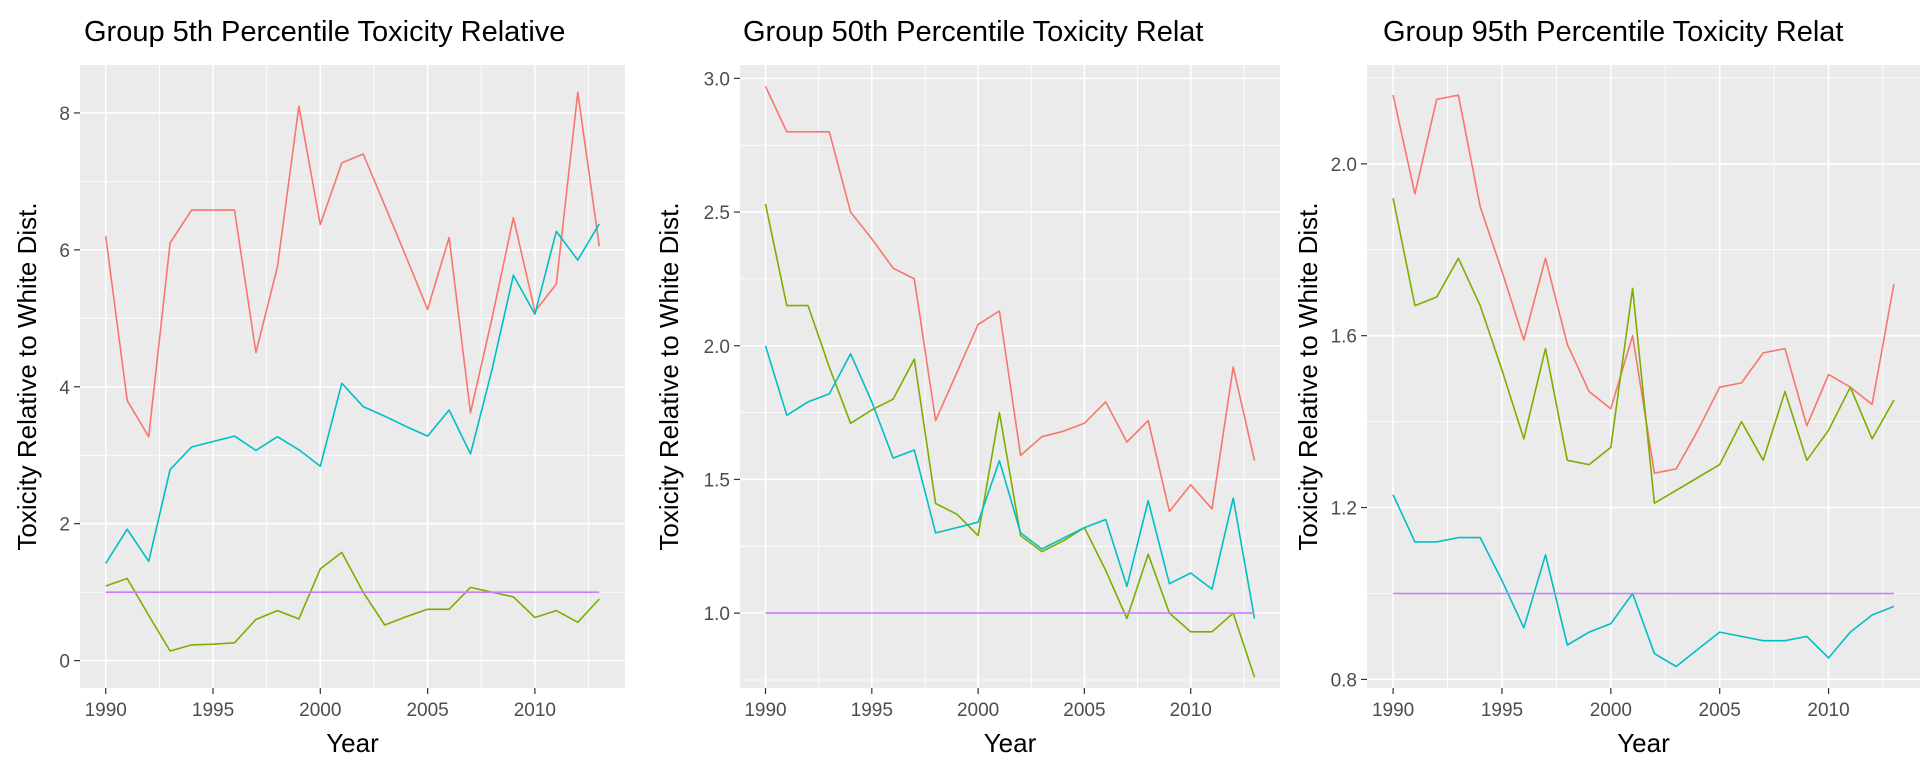 The image size is (1920, 768). I want to click on chart-title: Group 95th Percentile Toxicity Relat, so click(1613, 32).